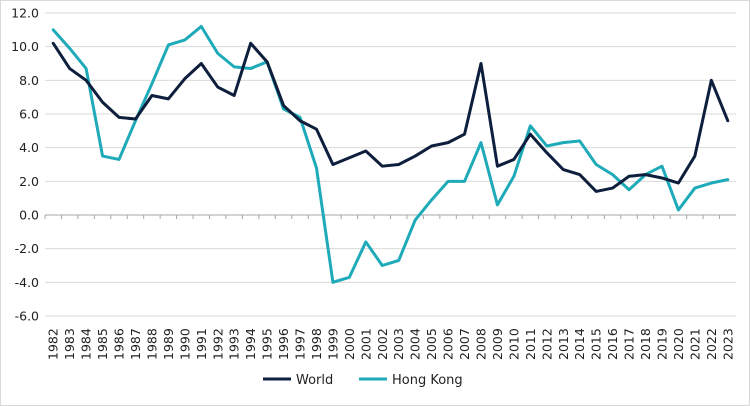 The width and height of the screenshot is (750, 406). Describe the element at coordinates (398, 344) in the screenshot. I see `x-tick-label: 2003` at that location.